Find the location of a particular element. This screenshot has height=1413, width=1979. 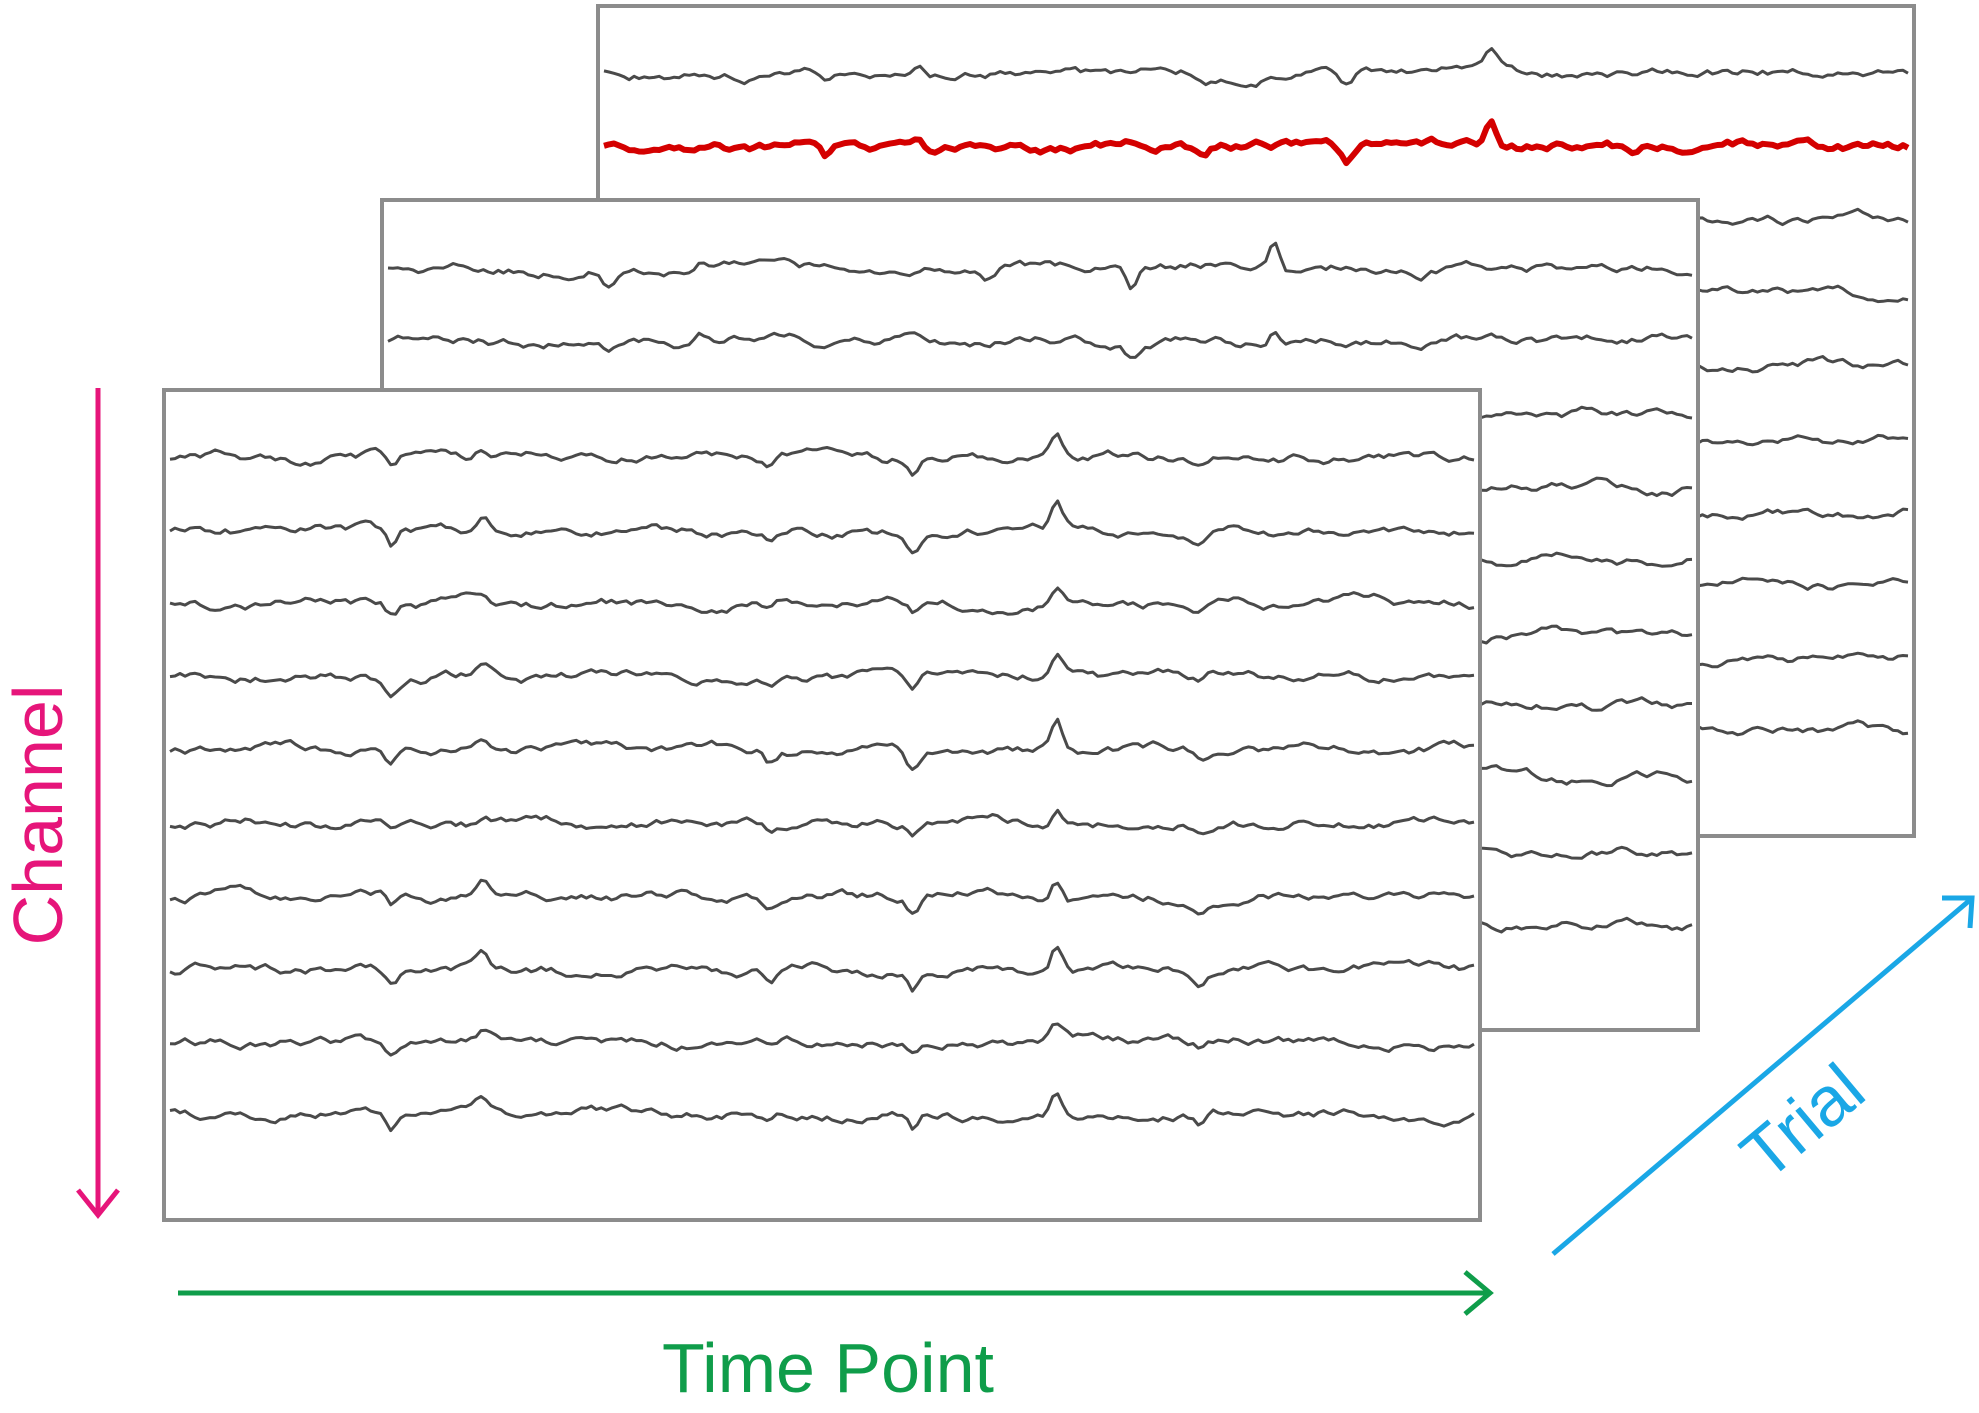

time-axis-arrowhead is located at coordinates (1478, 1293).